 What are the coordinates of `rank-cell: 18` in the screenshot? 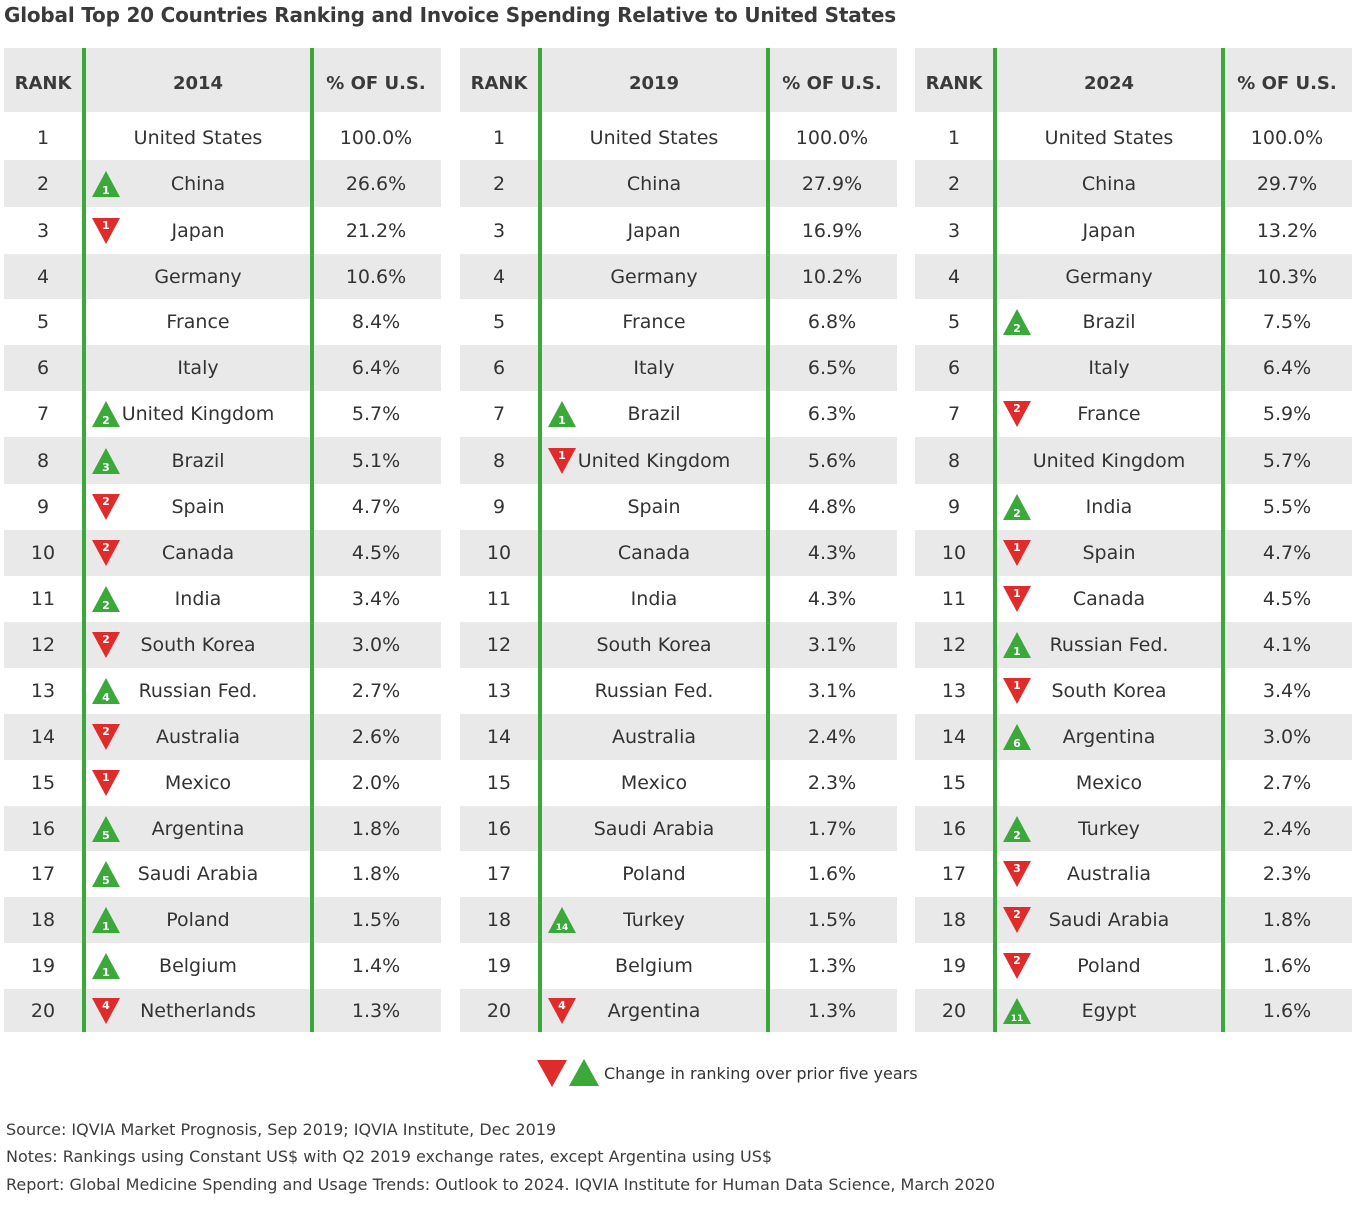 It's located at (499, 920).